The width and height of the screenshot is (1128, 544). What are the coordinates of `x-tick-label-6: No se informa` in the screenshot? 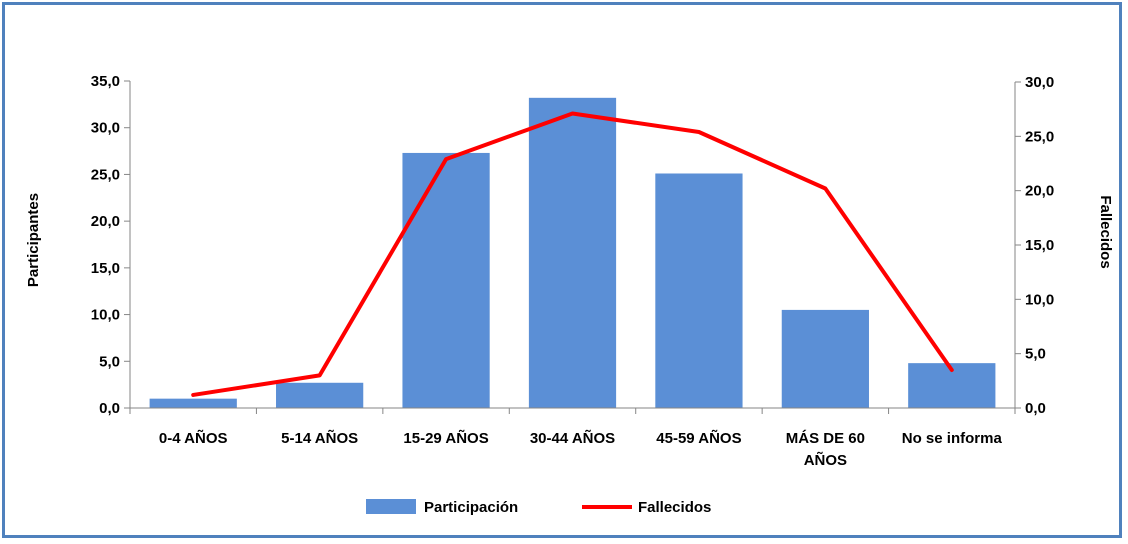 It's located at (952, 438).